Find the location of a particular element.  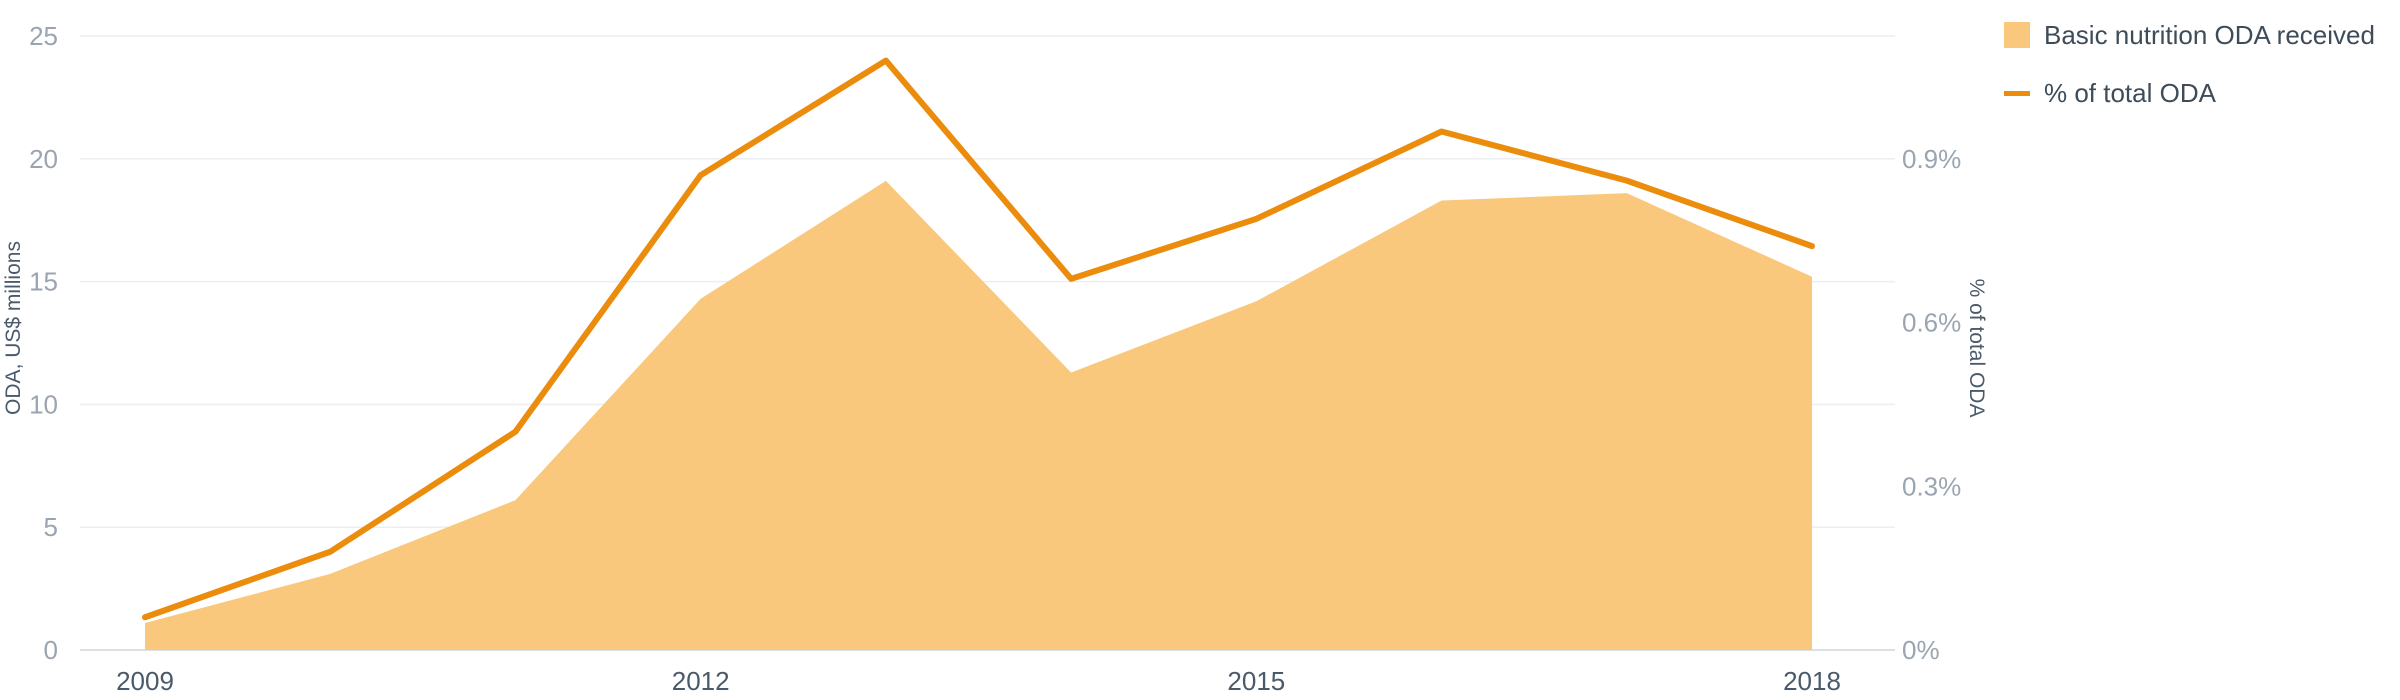

right-axis: 0% 0.3% 0.6% 0.9% is located at coordinates (1931, 404).